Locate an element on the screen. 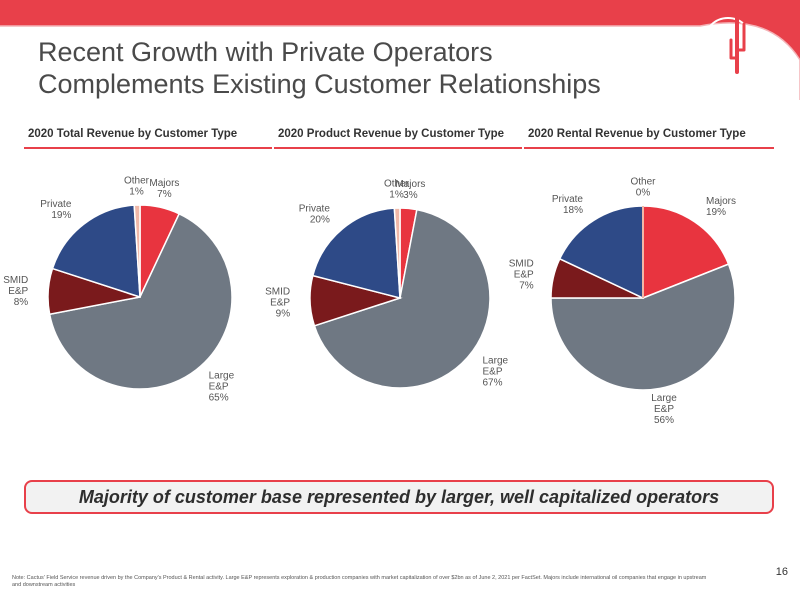 The width and height of the screenshot is (800, 600). pie-label-smid-ep: SMID E&P 8% is located at coordinates (15, 291).